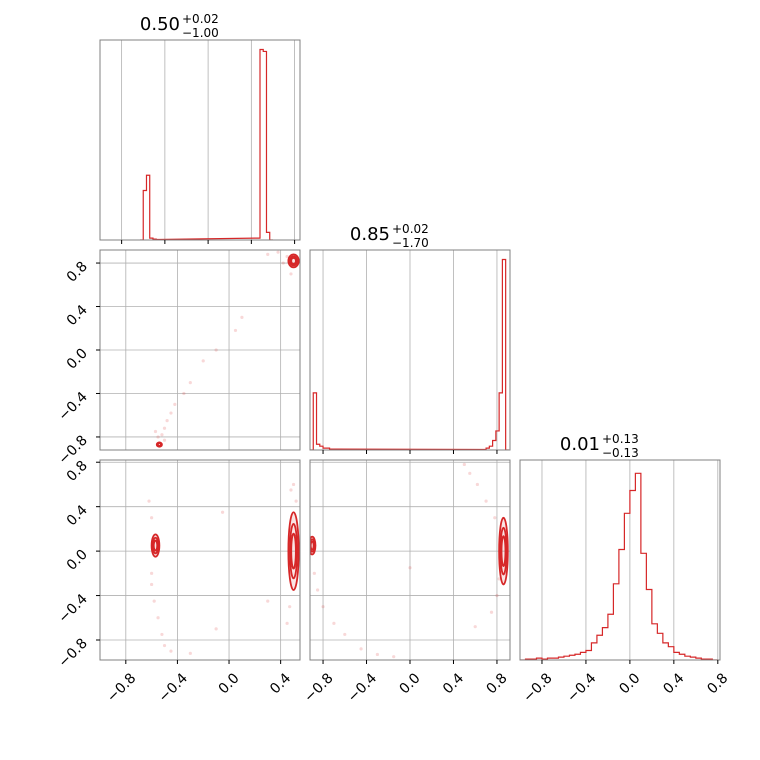 Image resolution: width=760 pixels, height=760 pixels. Describe the element at coordinates (409, 560) in the screenshot. I see `off-2-1-marks` at that location.